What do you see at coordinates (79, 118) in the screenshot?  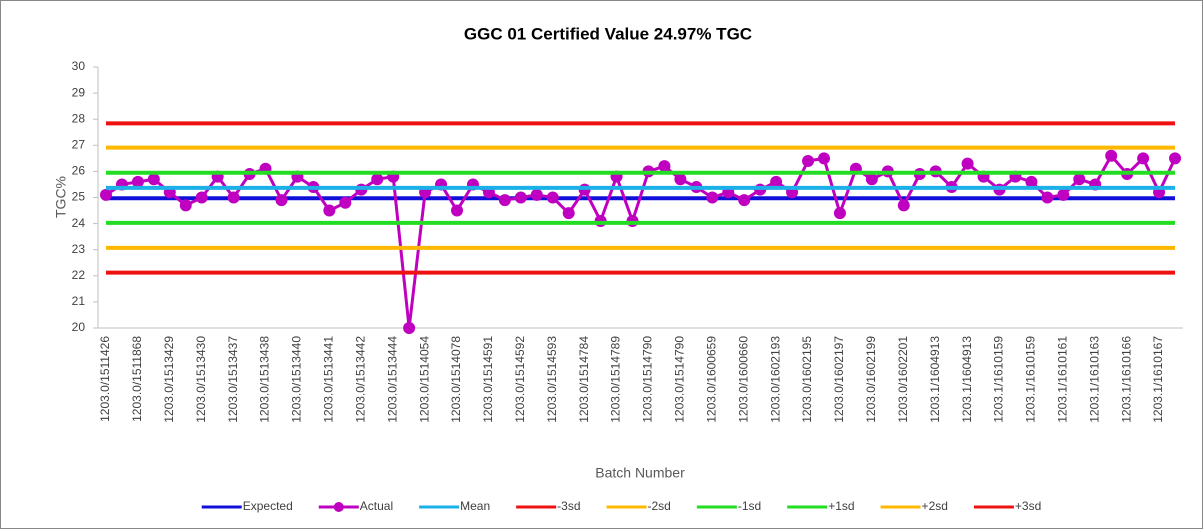 I see `y-tick-label: 28` at bounding box center [79, 118].